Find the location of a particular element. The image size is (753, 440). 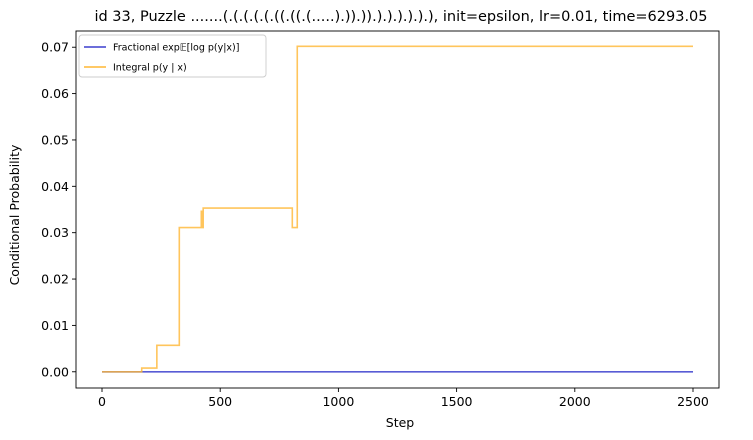

x-tick-label: 2500 is located at coordinates (693, 401).